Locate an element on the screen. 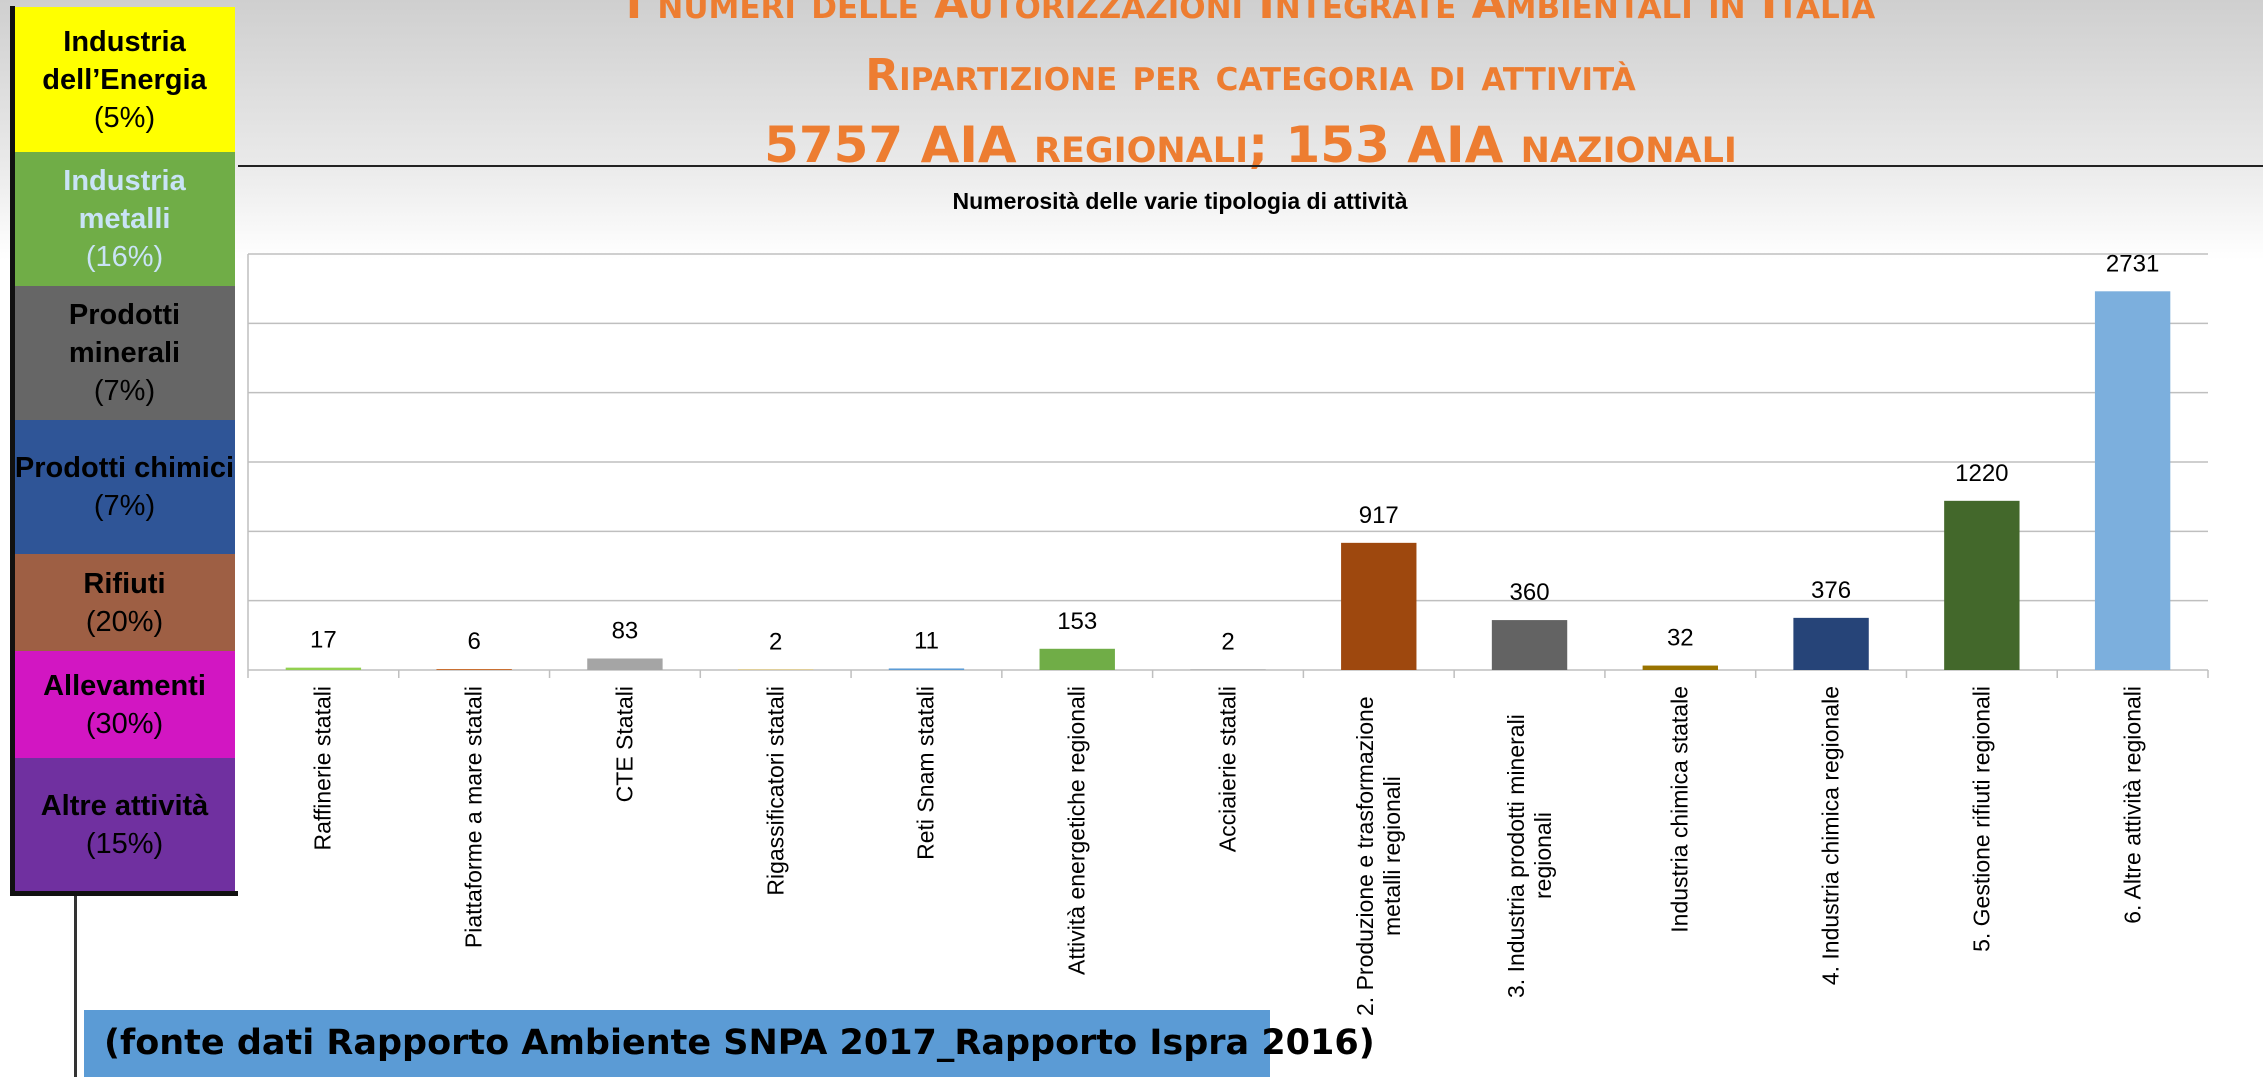 Image resolution: width=2263 pixels, height=1077 pixels. legend-box: Allevamenti (30%) is located at coordinates (124, 704).